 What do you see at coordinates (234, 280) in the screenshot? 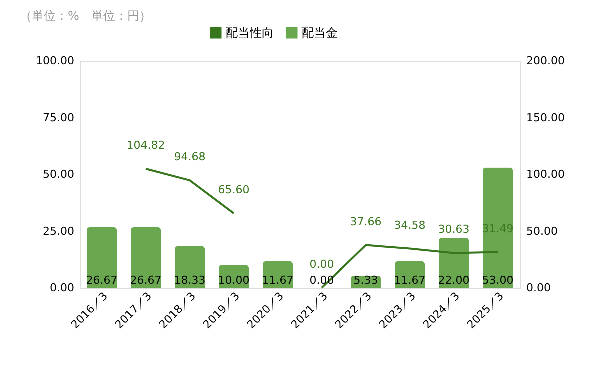
I see `data-label: 10.00` at bounding box center [234, 280].